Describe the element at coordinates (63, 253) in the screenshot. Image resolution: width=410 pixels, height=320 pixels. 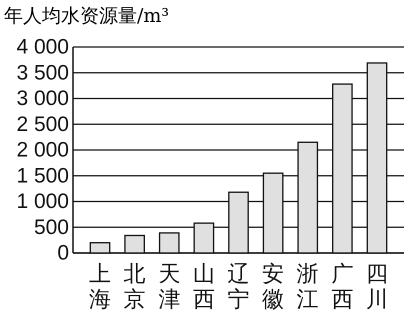
I see `y-tick-label: 0` at that location.